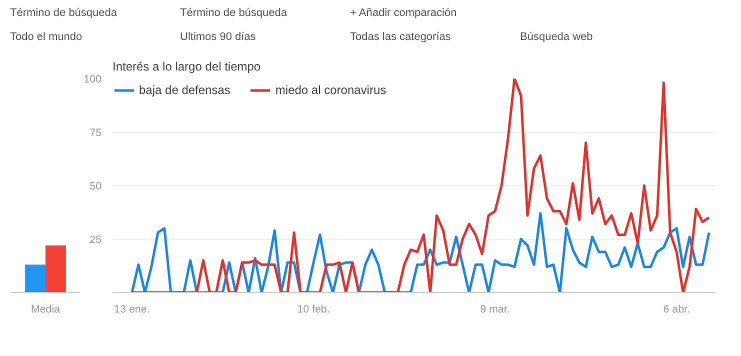 Image resolution: width=741 pixels, height=356 pixels. I want to click on chart-title: Interés a lo largo del tiempo, so click(186, 67).